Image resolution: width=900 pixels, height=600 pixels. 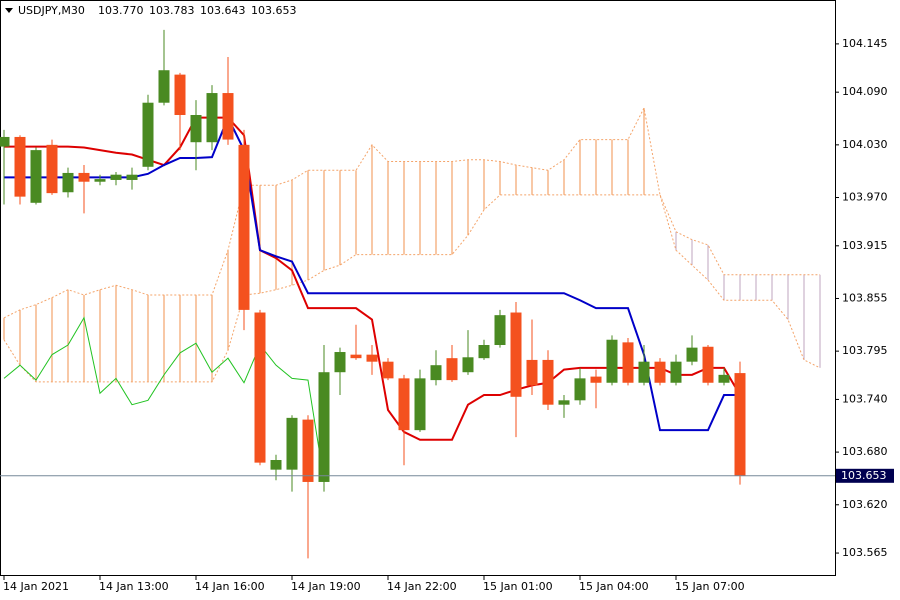 What do you see at coordinates (36, 586) in the screenshot?
I see `x-tick-label: 14 Jan 2021` at bounding box center [36, 586].